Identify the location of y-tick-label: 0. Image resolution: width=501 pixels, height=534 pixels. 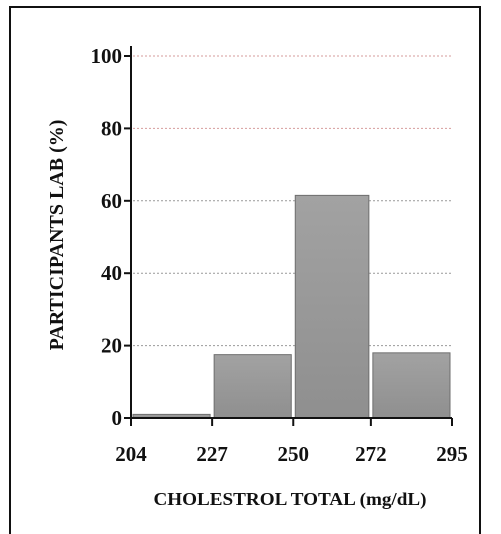
(117, 418).